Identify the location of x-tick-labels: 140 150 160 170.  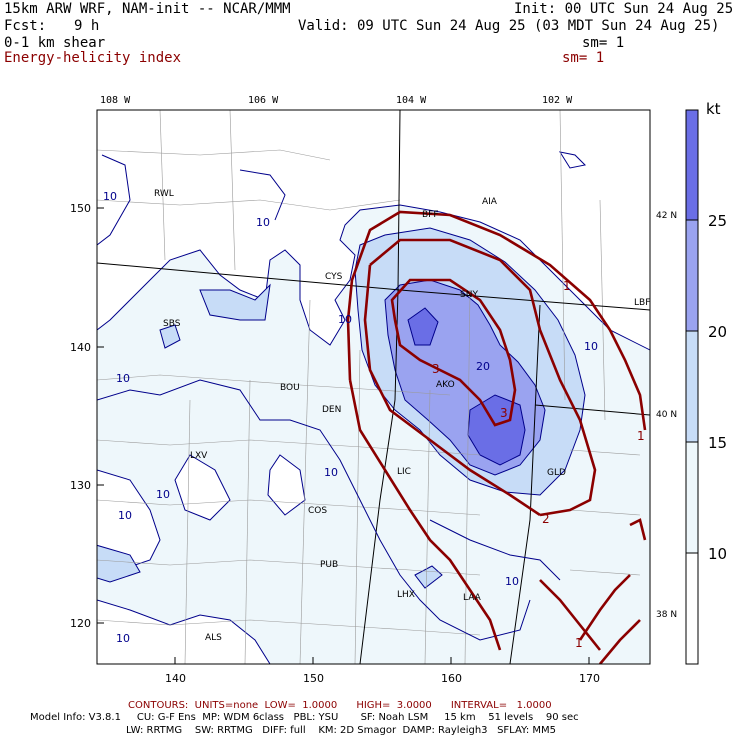
(382, 678).